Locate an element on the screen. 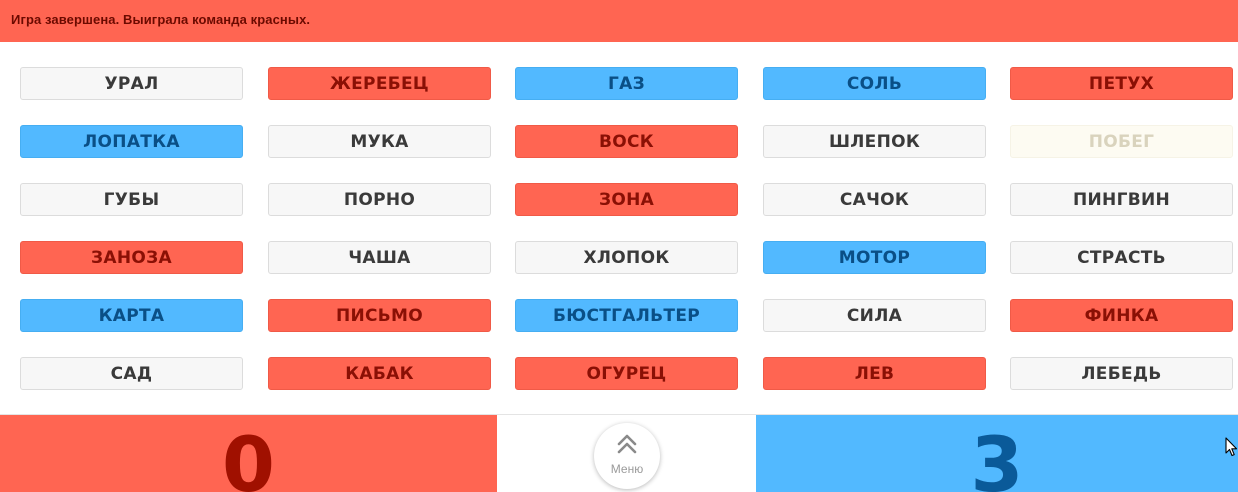 The width and height of the screenshot is (1238, 492). word-card: ПОРНО is located at coordinates (379, 199).